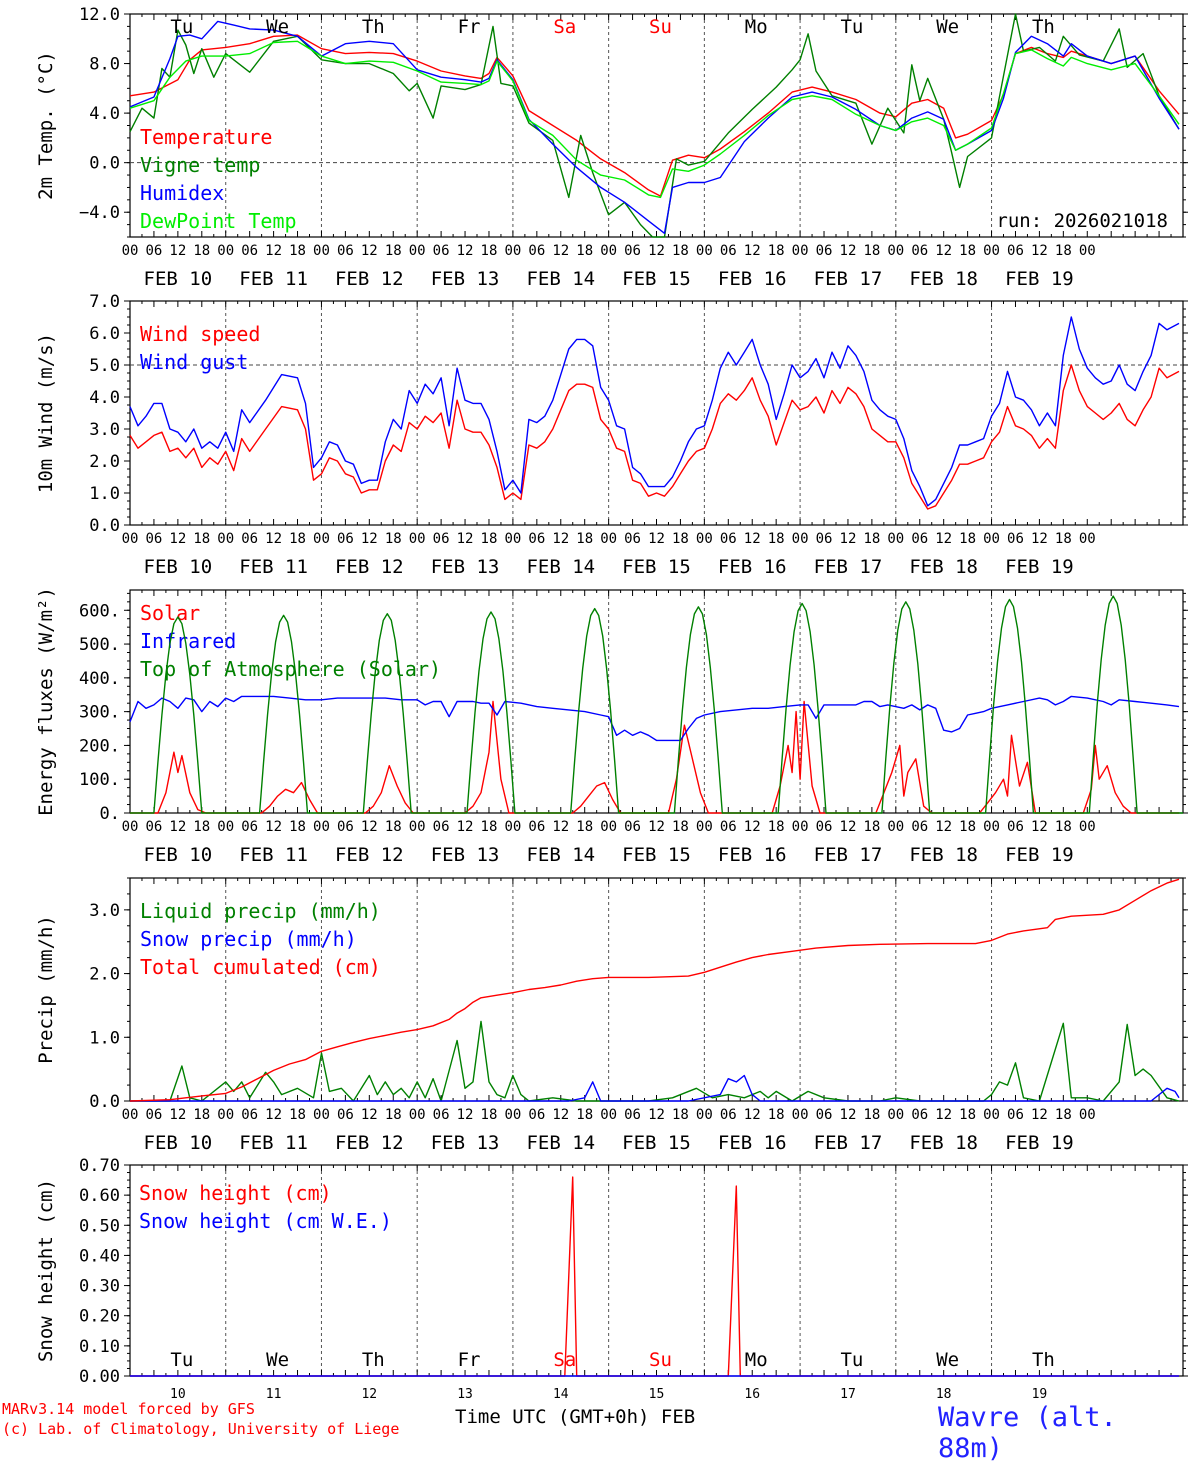 The width and height of the screenshot is (1194, 1464). Describe the element at coordinates (851, 1360) in the screenshot. I see `snow-day-name: Tu` at that location.